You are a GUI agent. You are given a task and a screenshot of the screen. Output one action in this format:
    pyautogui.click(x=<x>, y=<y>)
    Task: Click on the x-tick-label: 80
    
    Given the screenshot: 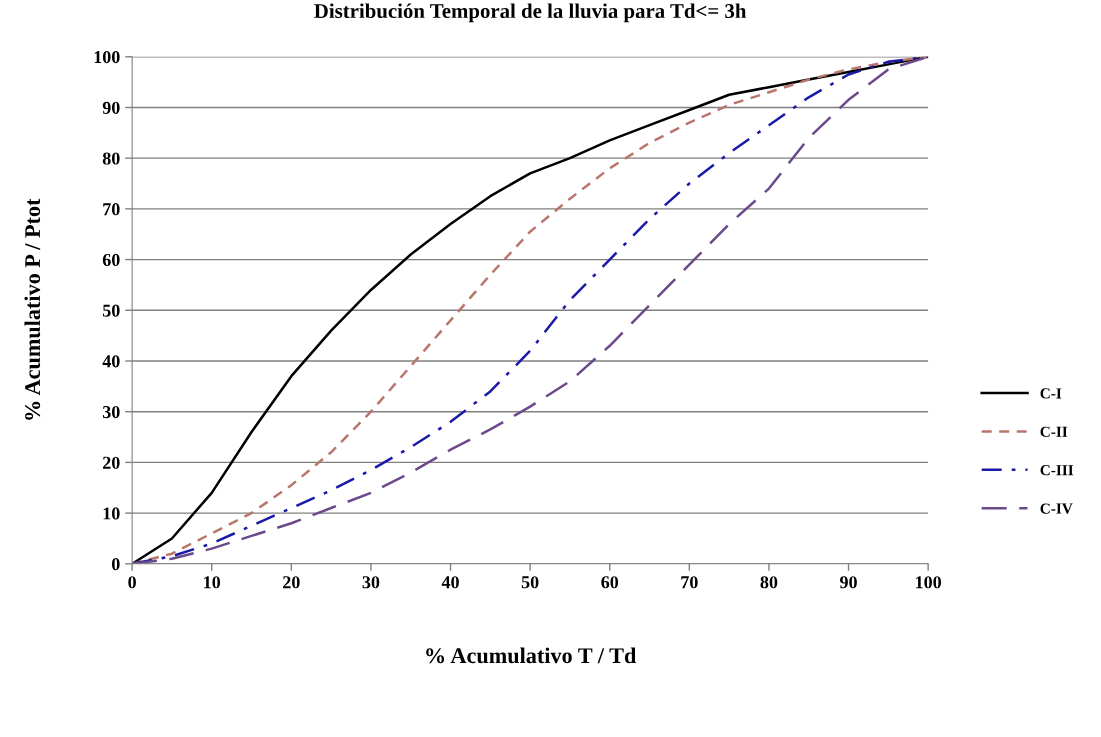 What is the action you would take?
    pyautogui.click(x=769, y=582)
    